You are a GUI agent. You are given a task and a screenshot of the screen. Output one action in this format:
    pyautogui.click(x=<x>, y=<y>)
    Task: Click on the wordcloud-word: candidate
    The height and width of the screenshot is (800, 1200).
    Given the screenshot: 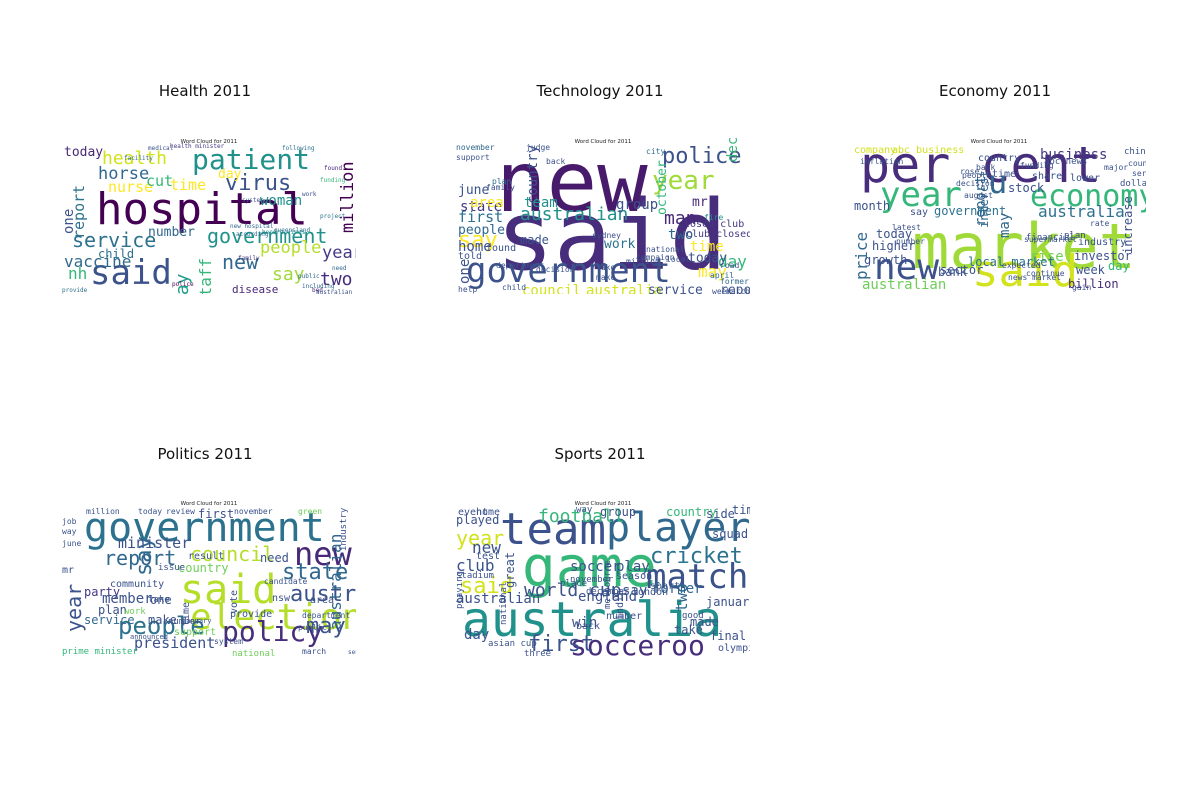 What is the action you would take?
    pyautogui.click(x=286, y=581)
    